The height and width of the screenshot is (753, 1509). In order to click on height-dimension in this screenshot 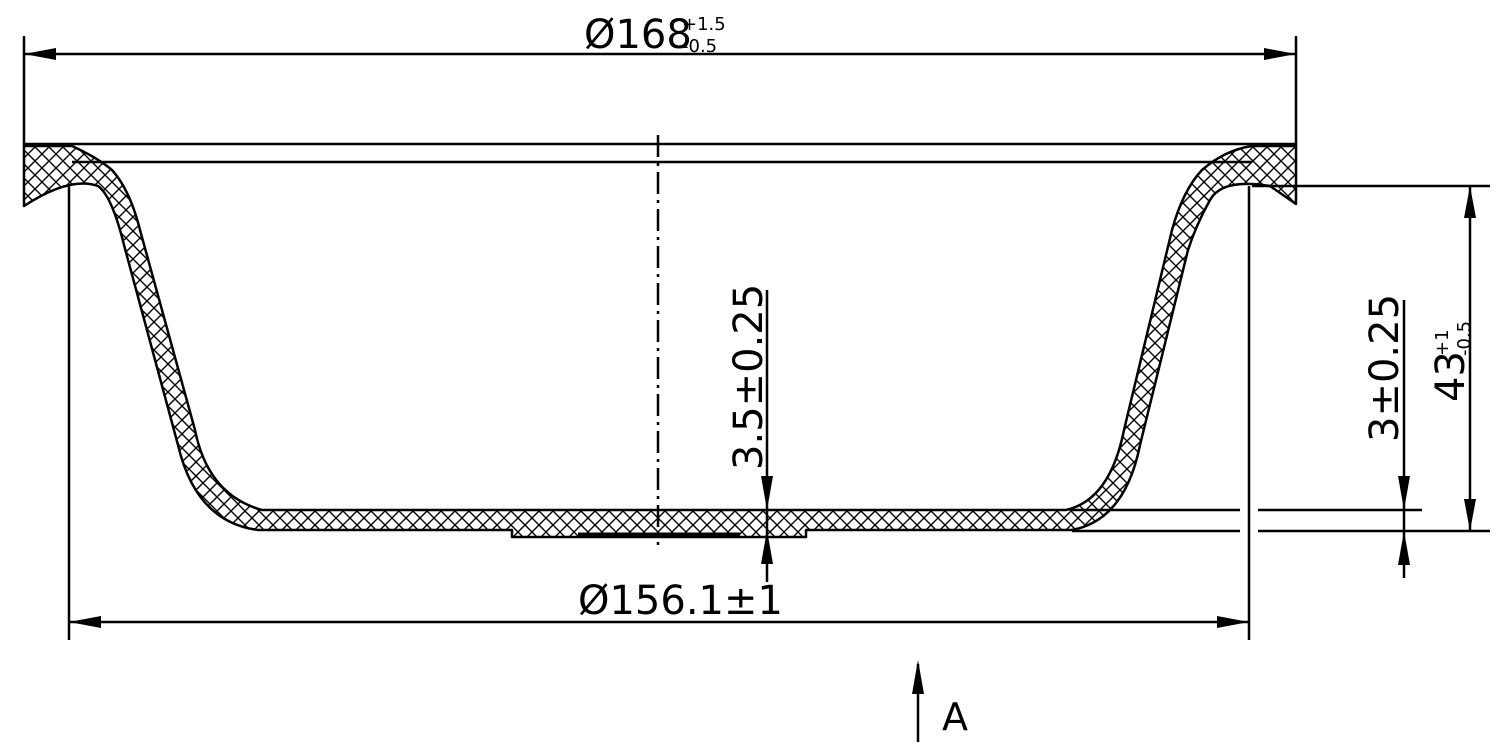, I will do `click(1470, 358)`.